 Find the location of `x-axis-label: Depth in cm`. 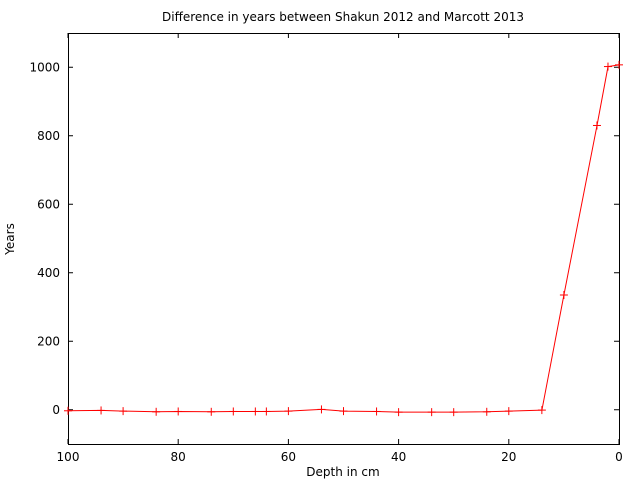

x-axis-label: Depth in cm is located at coordinates (342, 472).